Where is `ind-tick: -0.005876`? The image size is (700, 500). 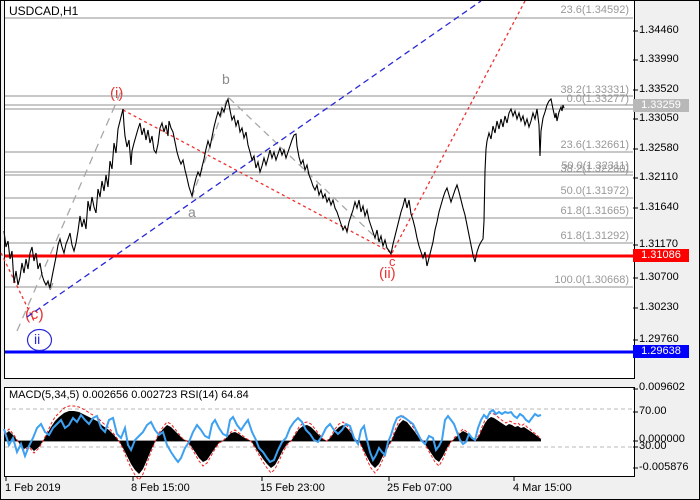
ind-tick: -0.005876 is located at coordinates (664, 467).